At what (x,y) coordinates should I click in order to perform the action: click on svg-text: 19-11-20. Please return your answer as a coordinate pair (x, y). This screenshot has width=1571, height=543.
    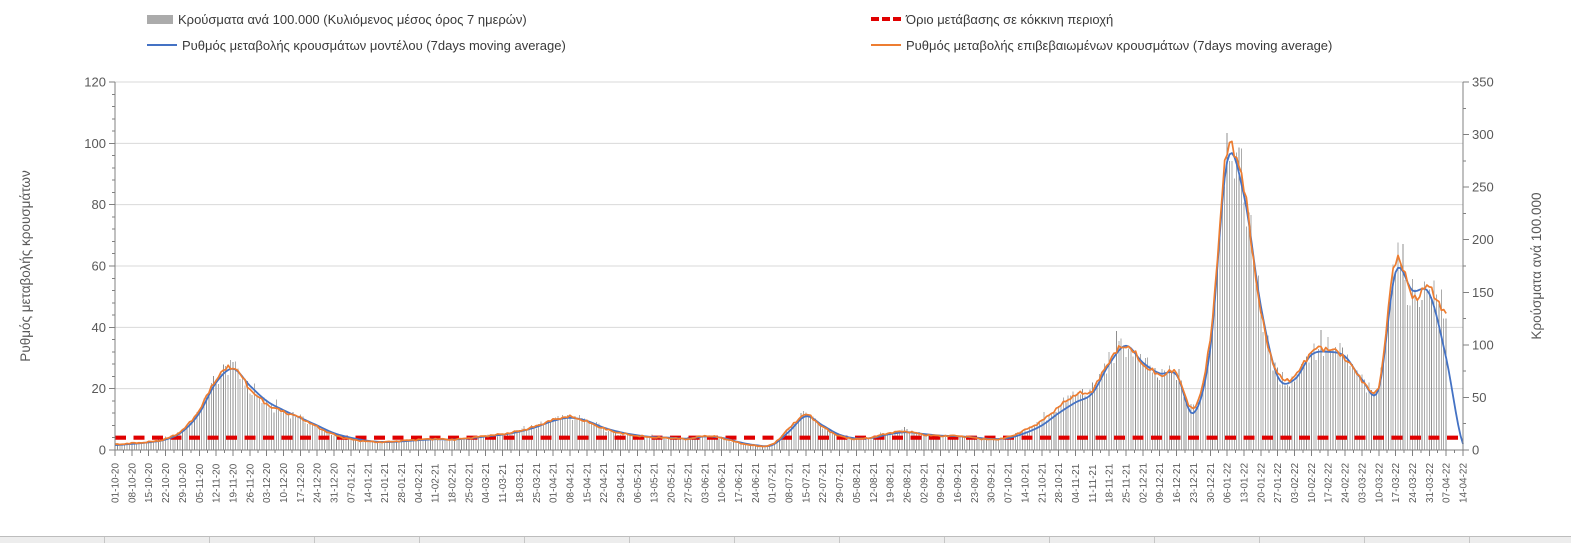
    Looking at the image, I should click on (233, 483).